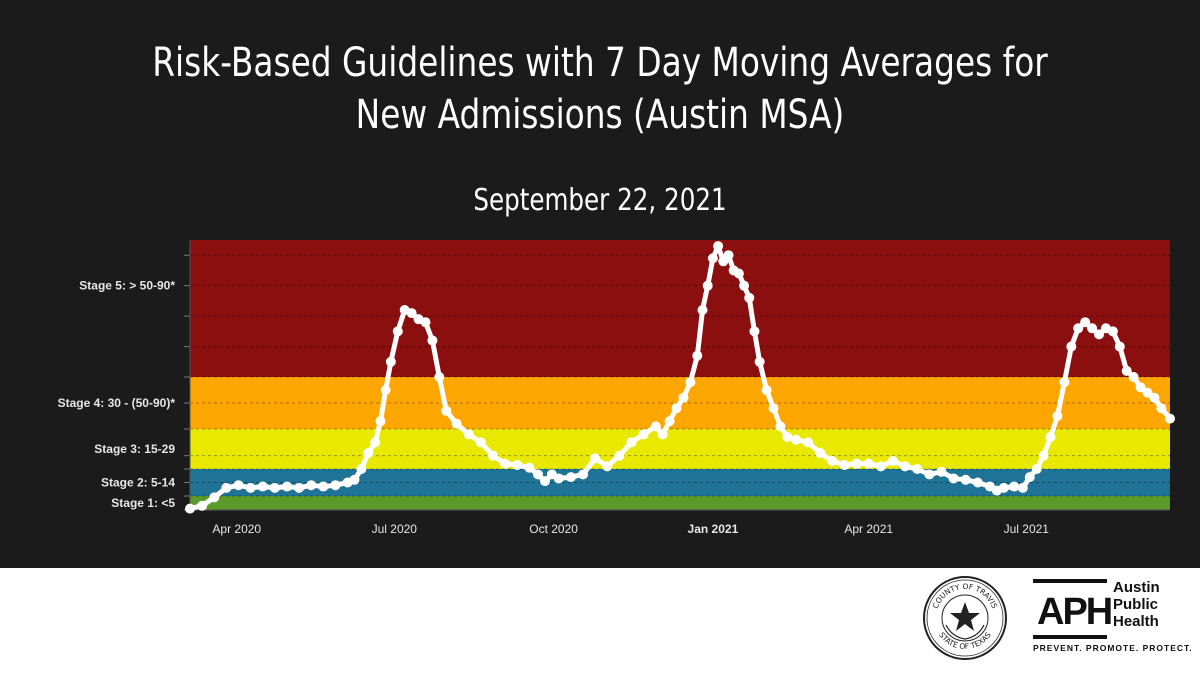 The width and height of the screenshot is (1200, 675). I want to click on aph-name: Austin Public Health, so click(1136, 604).